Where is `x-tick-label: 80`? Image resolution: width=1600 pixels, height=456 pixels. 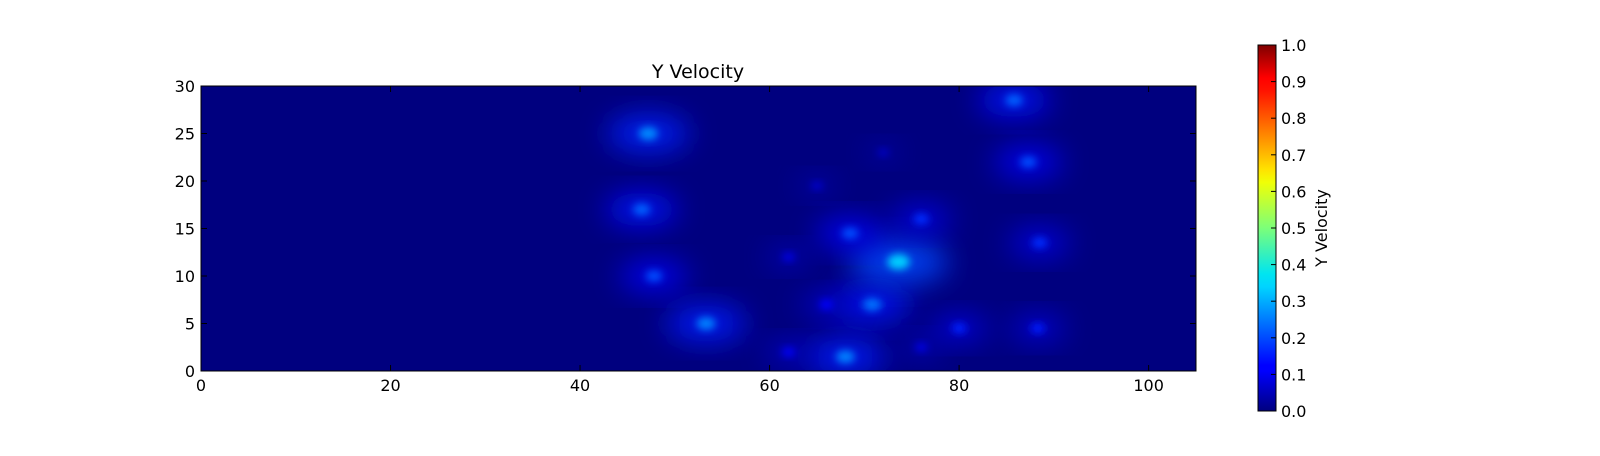
x-tick-label: 80 is located at coordinates (959, 385).